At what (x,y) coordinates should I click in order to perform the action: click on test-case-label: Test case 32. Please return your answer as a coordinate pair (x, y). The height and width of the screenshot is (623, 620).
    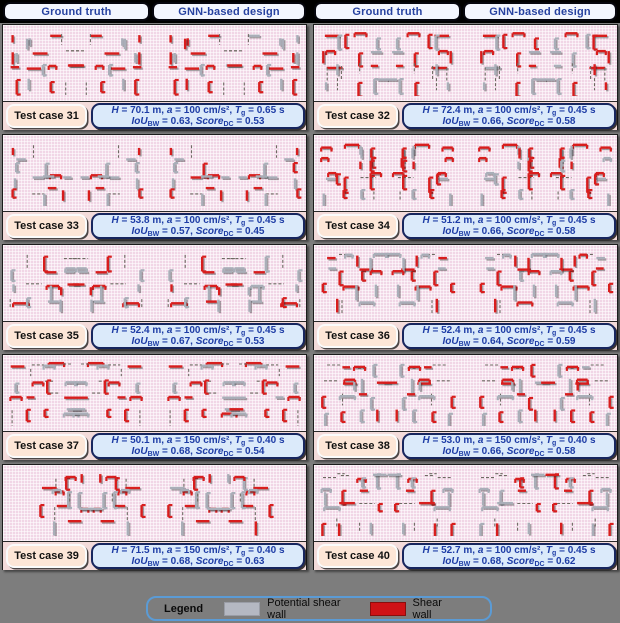
    Looking at the image, I should click on (357, 116).